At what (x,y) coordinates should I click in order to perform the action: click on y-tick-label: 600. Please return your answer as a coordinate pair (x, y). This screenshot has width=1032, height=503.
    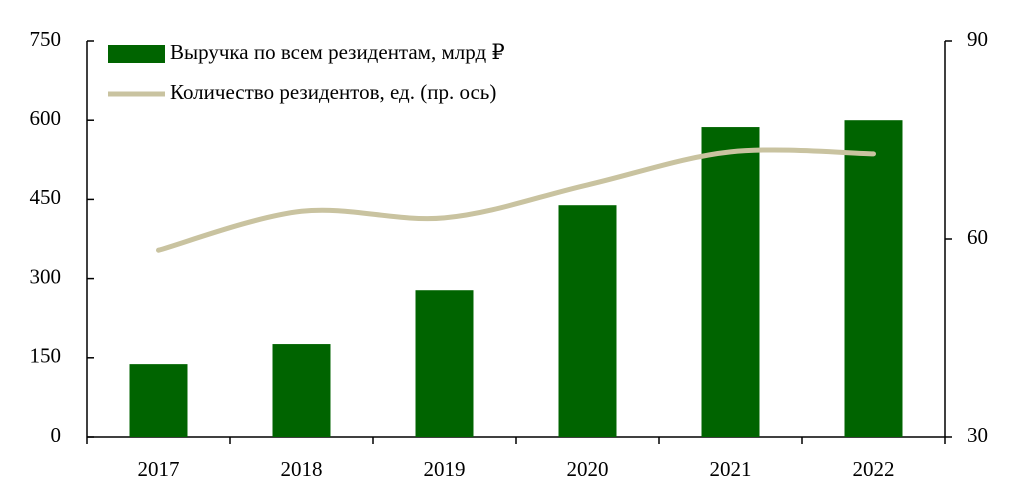
    Looking at the image, I should click on (46, 118).